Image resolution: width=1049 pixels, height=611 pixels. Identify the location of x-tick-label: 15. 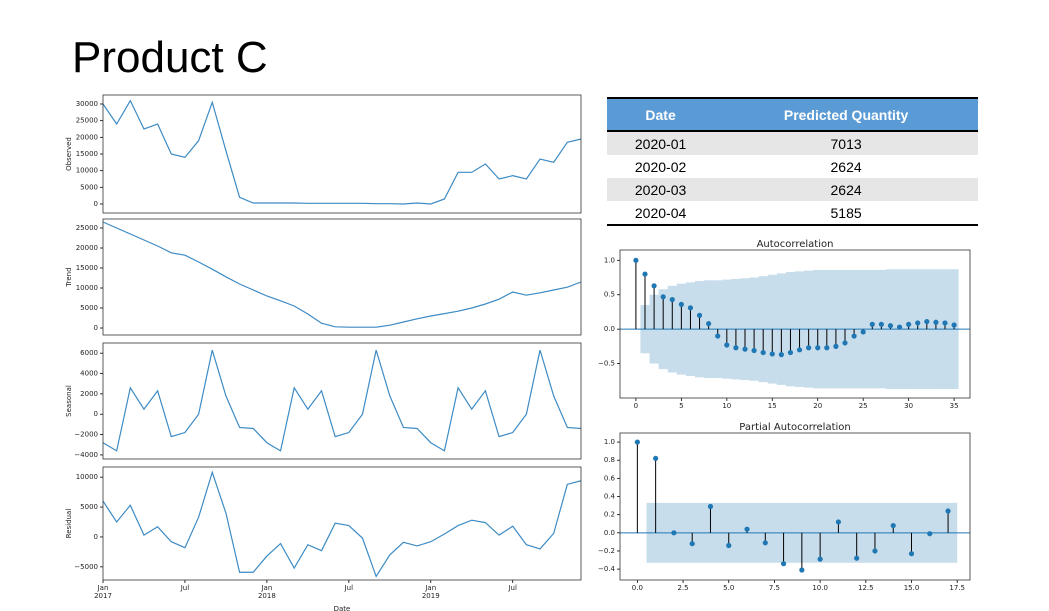
(772, 406).